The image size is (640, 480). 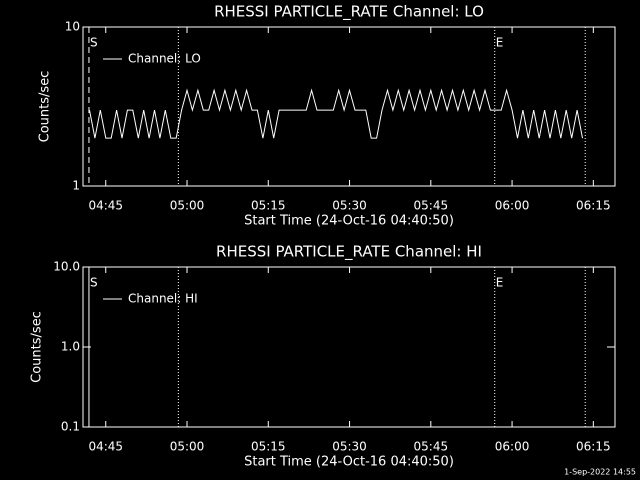 What do you see at coordinates (66, 267) in the screenshot?
I see `y-tick-label: 10.0` at bounding box center [66, 267].